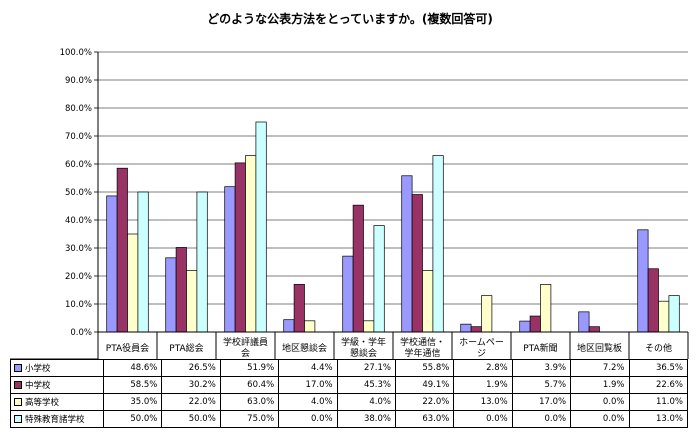  What do you see at coordinates (57, 385) in the screenshot?
I see `legend-entry: 中学校` at bounding box center [57, 385].